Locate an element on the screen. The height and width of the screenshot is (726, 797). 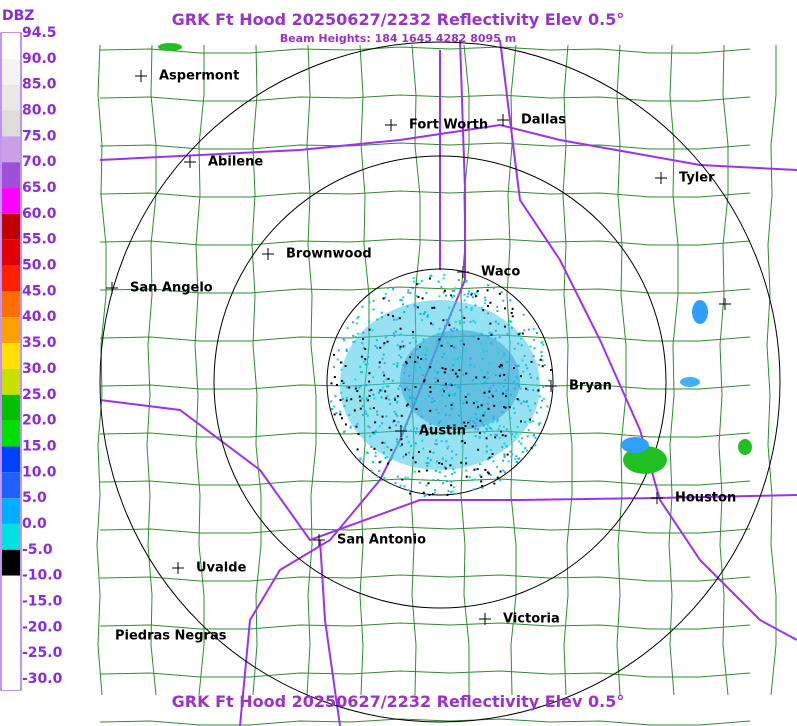
legend-label: 35.0 is located at coordinates (39, 343).